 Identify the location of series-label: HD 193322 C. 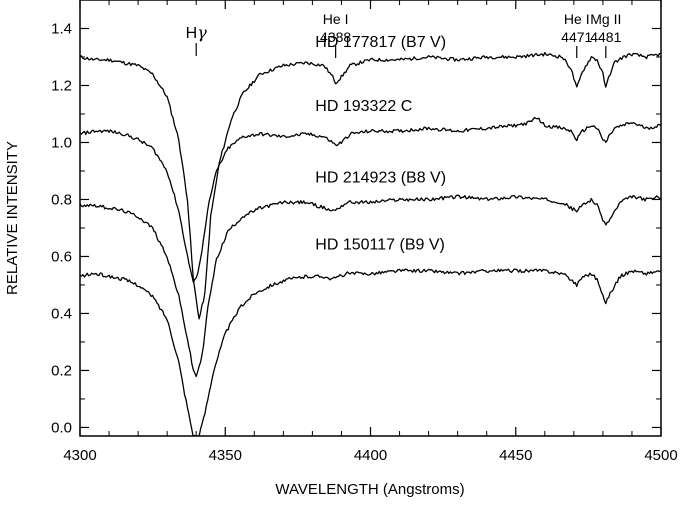
(363, 106).